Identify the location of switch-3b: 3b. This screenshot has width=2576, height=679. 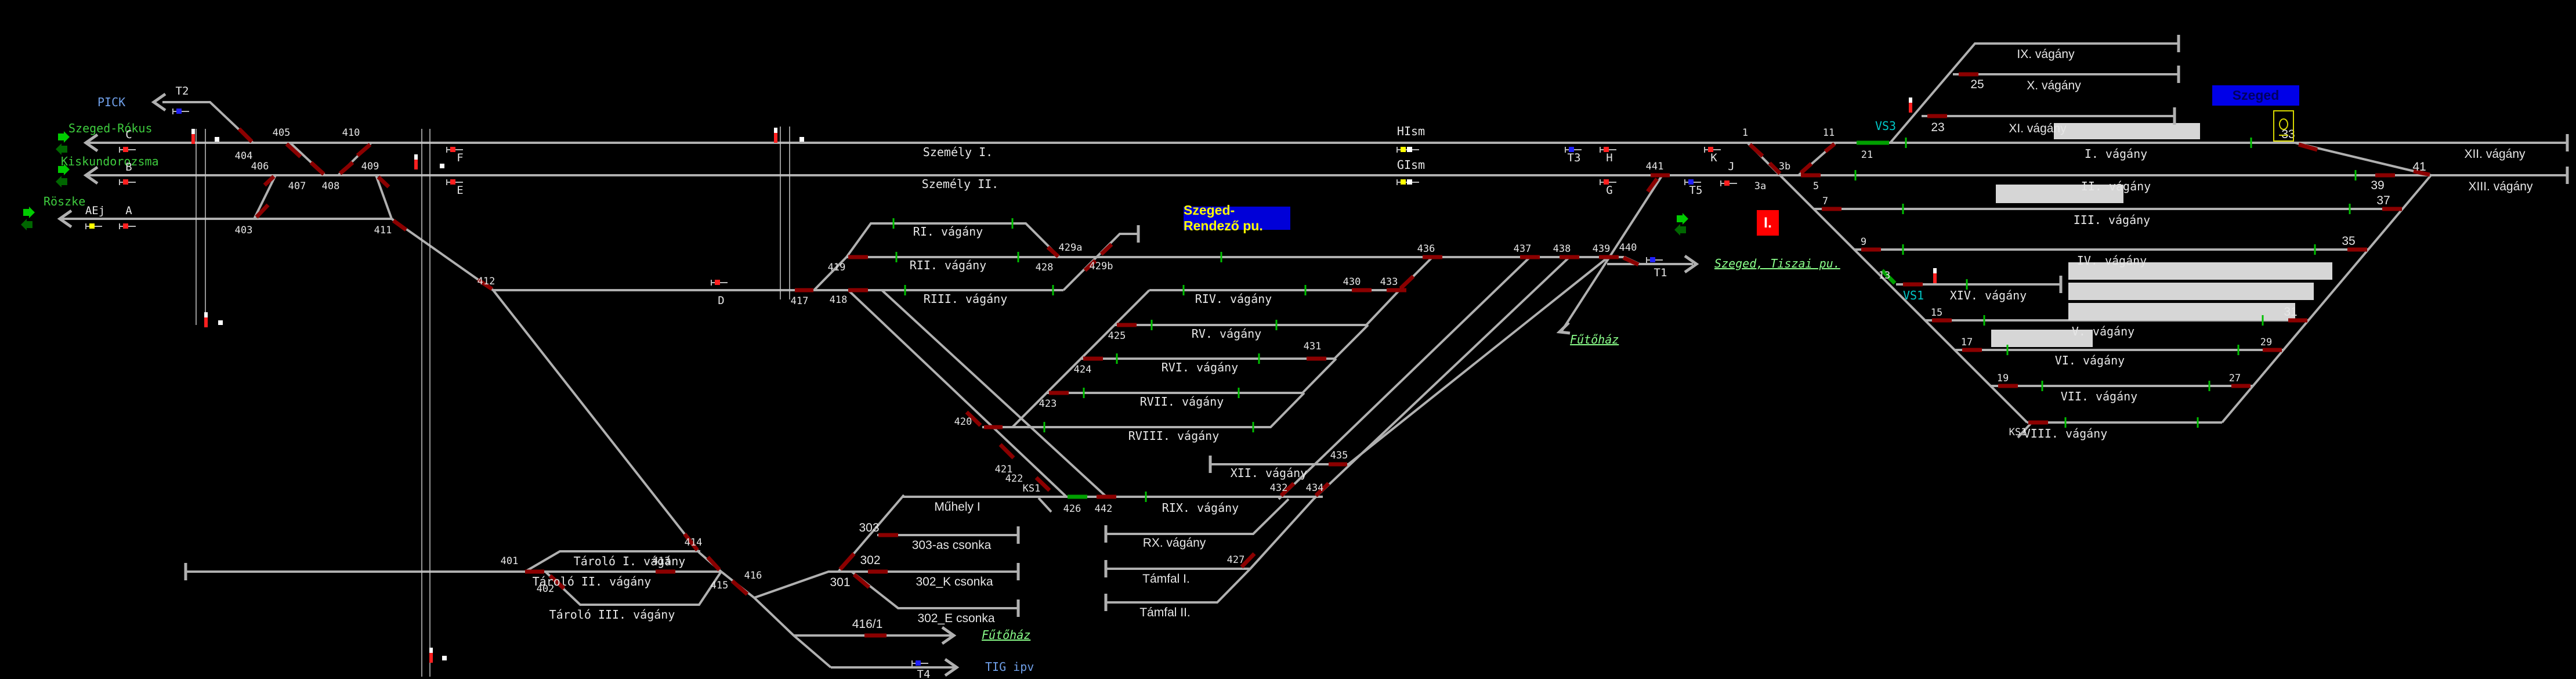
(1784, 167).